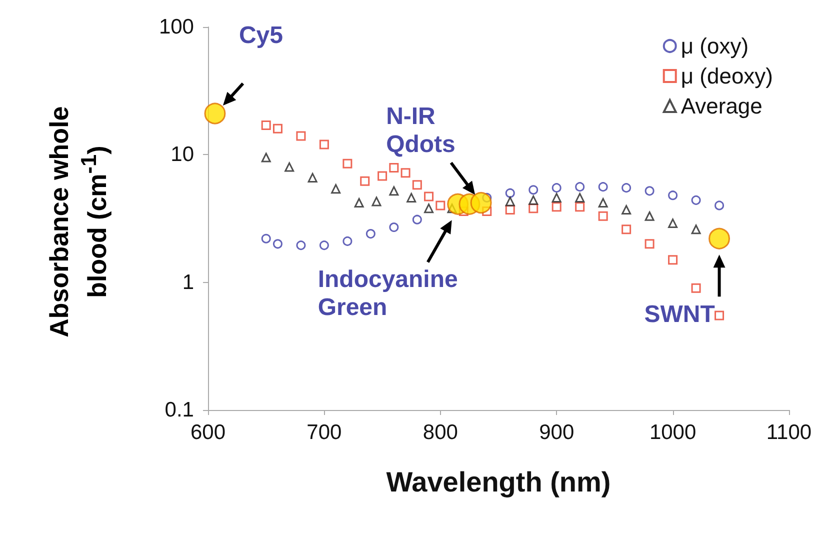 Image resolution: width=818 pixels, height=535 pixels. I want to click on x-tick-label: 800, so click(440, 432).